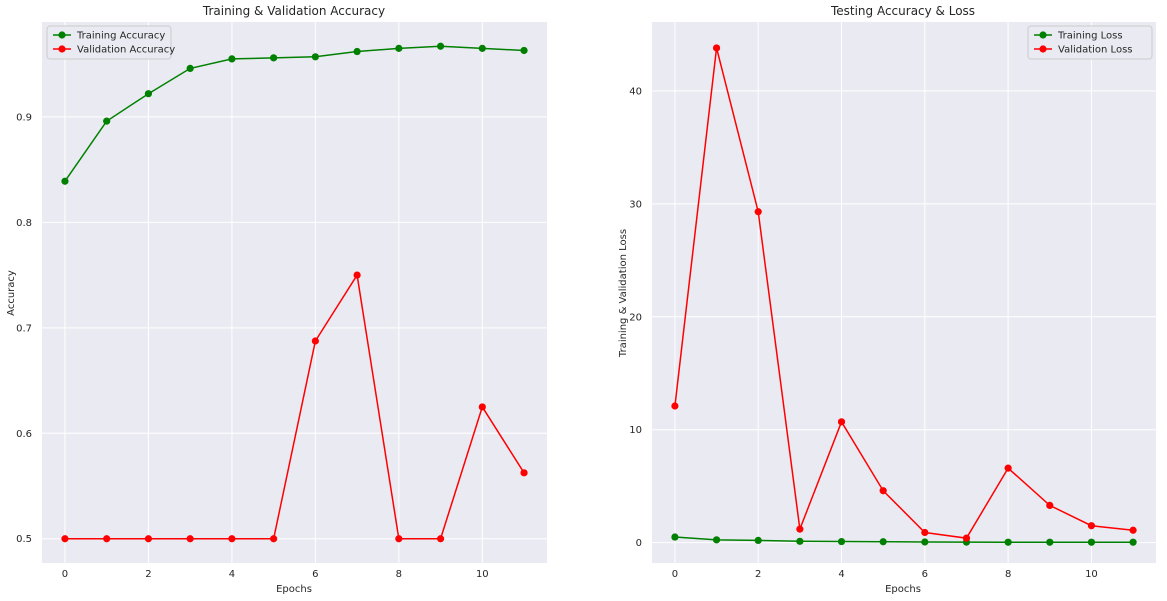 The image size is (1167, 601). Describe the element at coordinates (399, 574) in the screenshot. I see `accuracy-x-tick-label: 8` at that location.